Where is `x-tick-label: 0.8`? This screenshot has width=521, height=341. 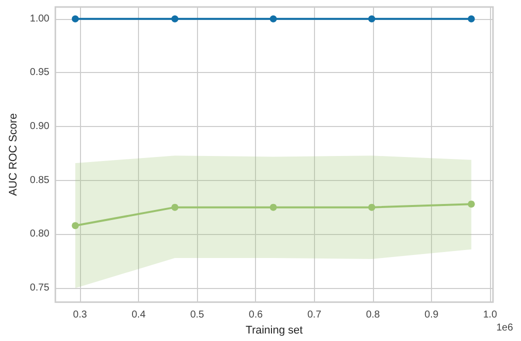 x-tick-label: 0.8 is located at coordinates (373, 315).